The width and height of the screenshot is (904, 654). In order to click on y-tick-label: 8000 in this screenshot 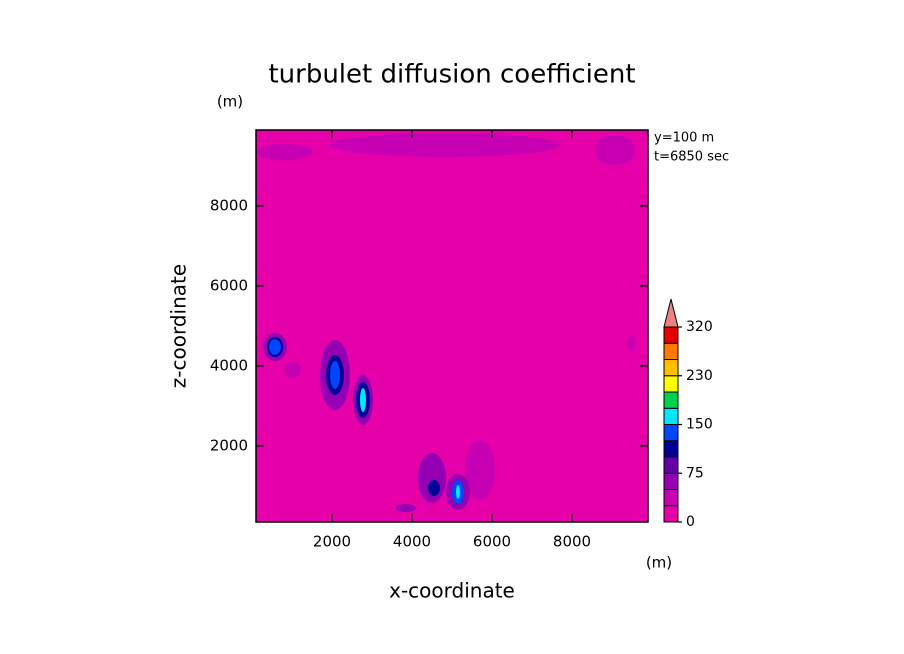, I will do `click(229, 206)`.